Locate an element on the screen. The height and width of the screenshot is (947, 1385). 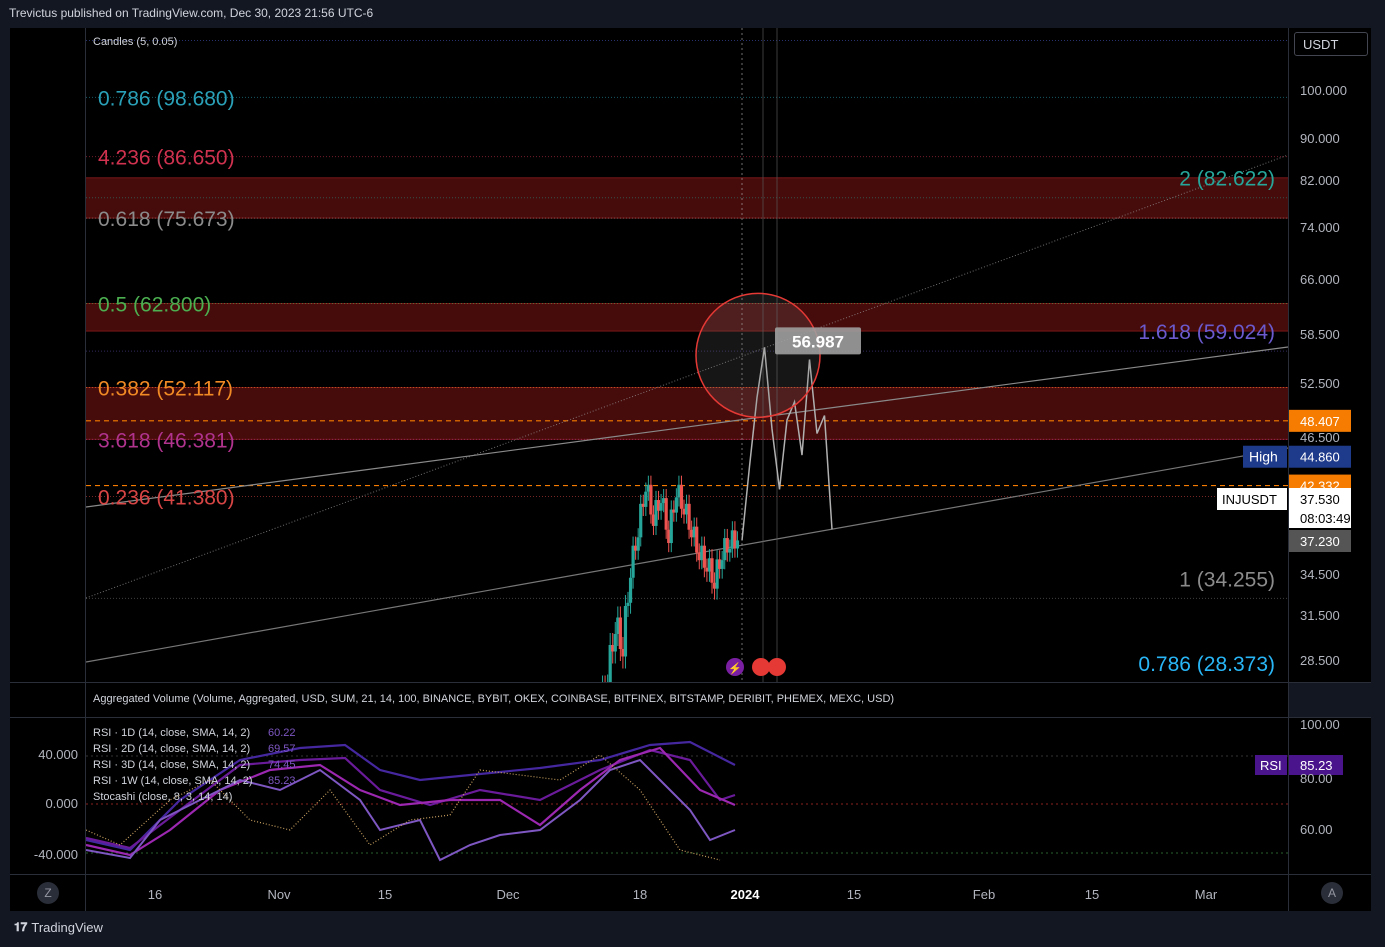
time-axis is located at coordinates (690, 893).